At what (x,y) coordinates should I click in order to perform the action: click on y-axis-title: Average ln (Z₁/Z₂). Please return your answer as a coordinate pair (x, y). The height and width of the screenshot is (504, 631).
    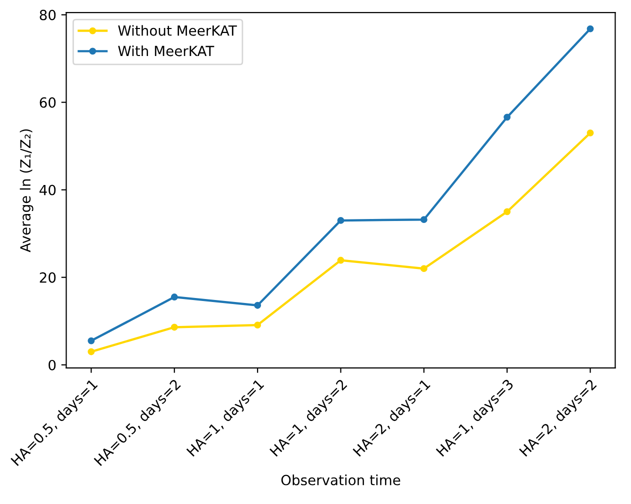
    Looking at the image, I should click on (27, 190).